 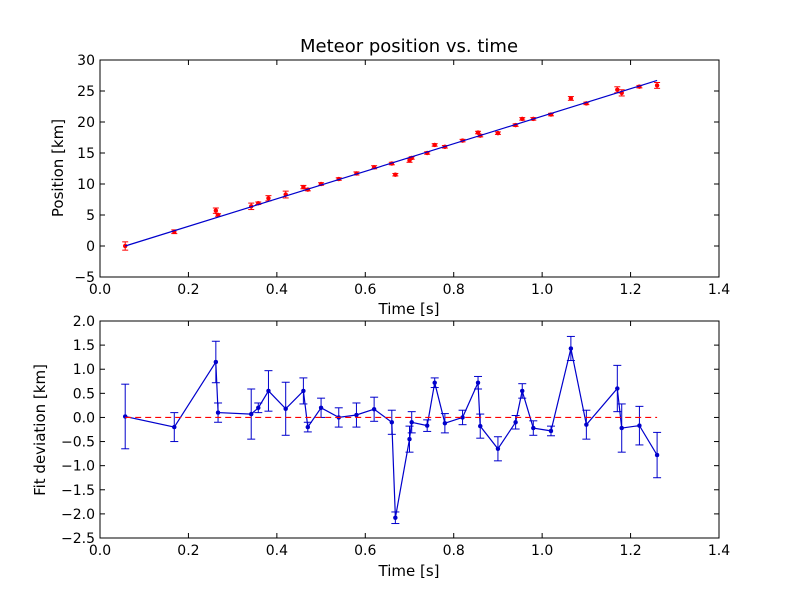 I want to click on position-y-tick-label: 15, so click(x=86, y=154).